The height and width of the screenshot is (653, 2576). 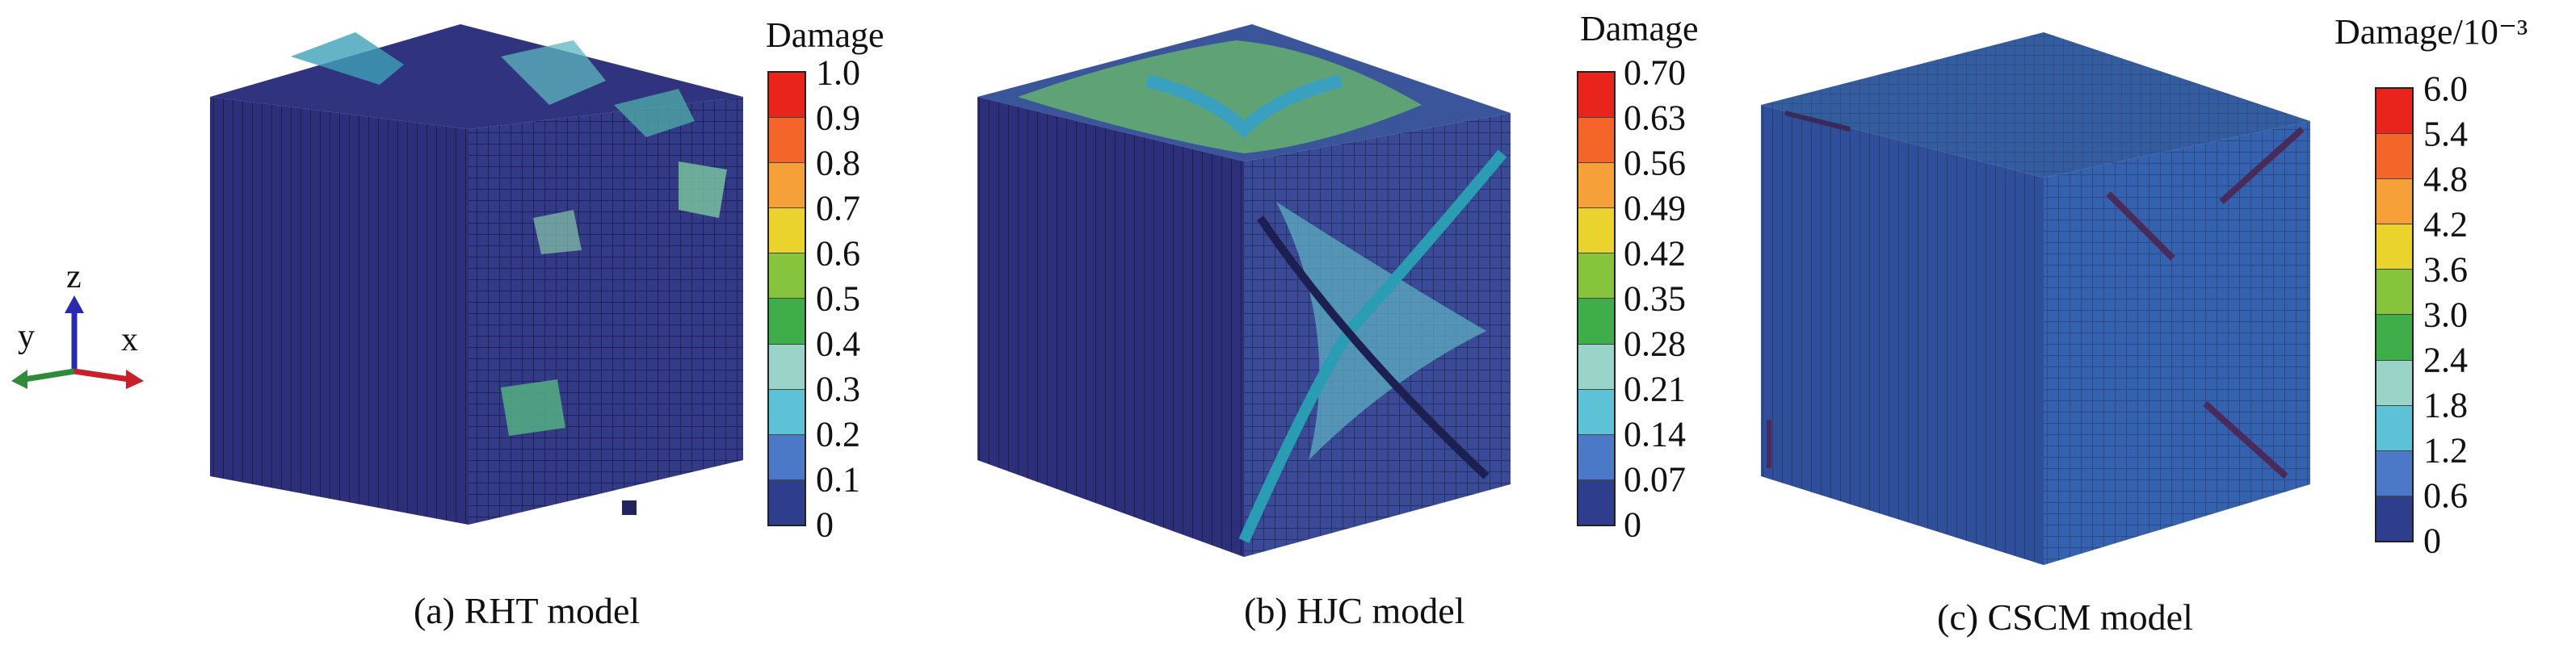 What do you see at coordinates (2445, 360) in the screenshot?
I see `tick-label: 2.4` at bounding box center [2445, 360].